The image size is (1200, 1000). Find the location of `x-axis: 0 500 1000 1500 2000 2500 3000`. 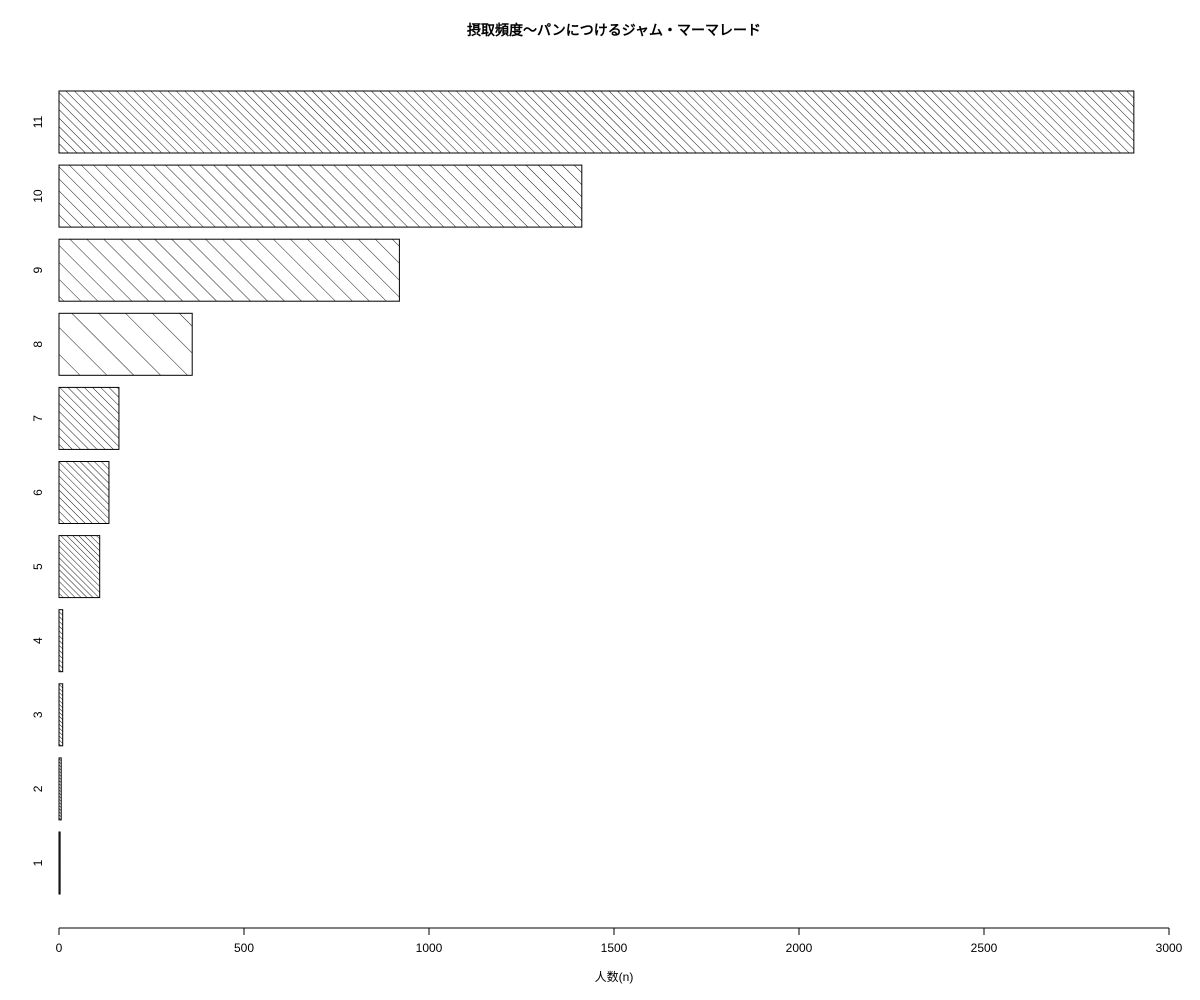

x-axis: 0 500 1000 1500 2000 2500 3000 is located at coordinates (619, 941).